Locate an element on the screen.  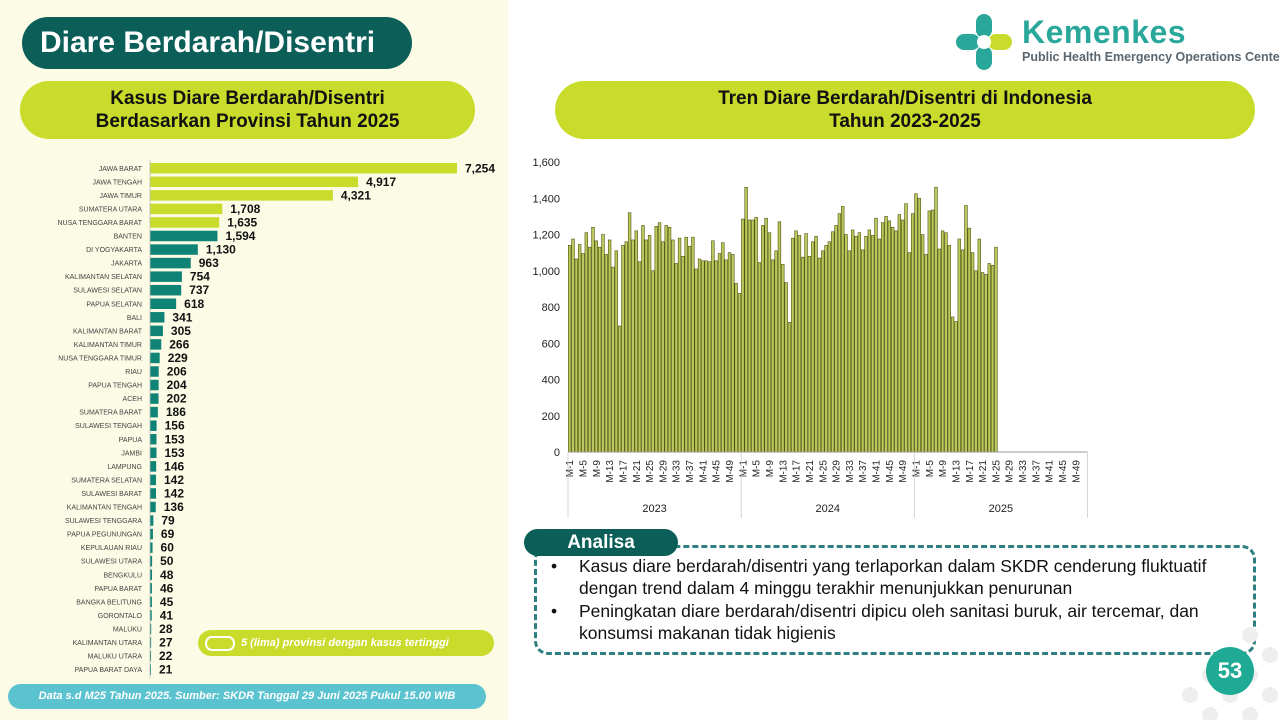
x-tick-label: M-49 is located at coordinates (903, 471).